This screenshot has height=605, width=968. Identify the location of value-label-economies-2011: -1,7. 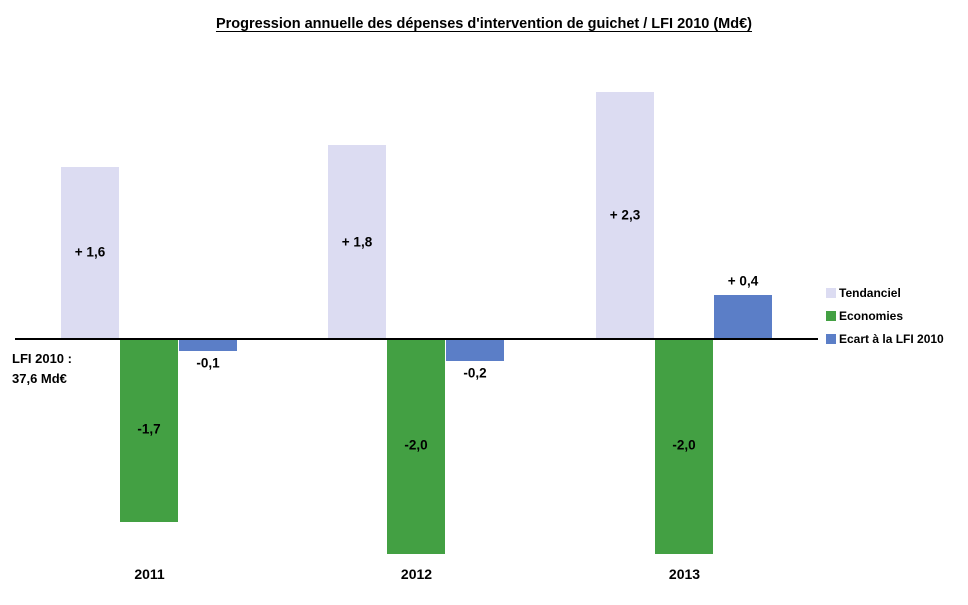
(149, 429).